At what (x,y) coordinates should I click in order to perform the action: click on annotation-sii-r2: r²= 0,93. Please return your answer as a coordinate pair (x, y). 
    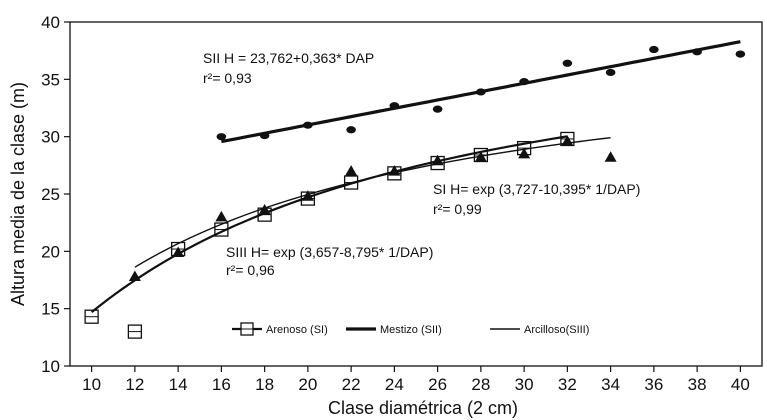
    Looking at the image, I should click on (227, 78).